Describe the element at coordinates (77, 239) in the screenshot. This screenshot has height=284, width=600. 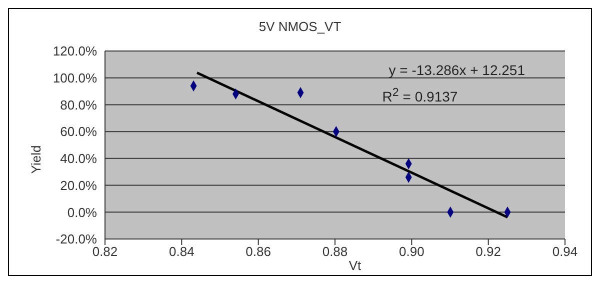
I see `y-tick-label: -20.0%` at that location.